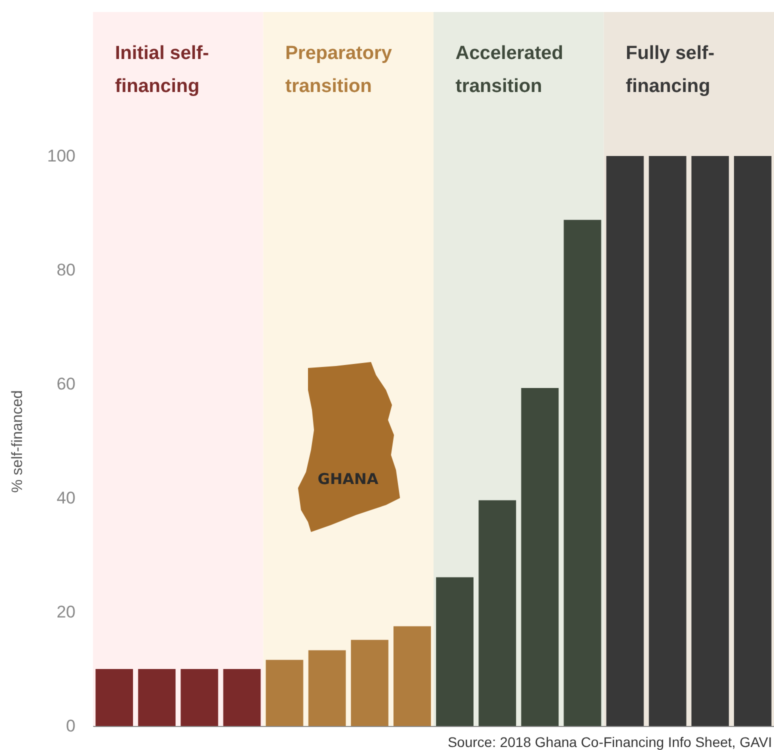 The height and width of the screenshot is (750, 774). I want to click on text: Fully self- financing, so click(670, 70).